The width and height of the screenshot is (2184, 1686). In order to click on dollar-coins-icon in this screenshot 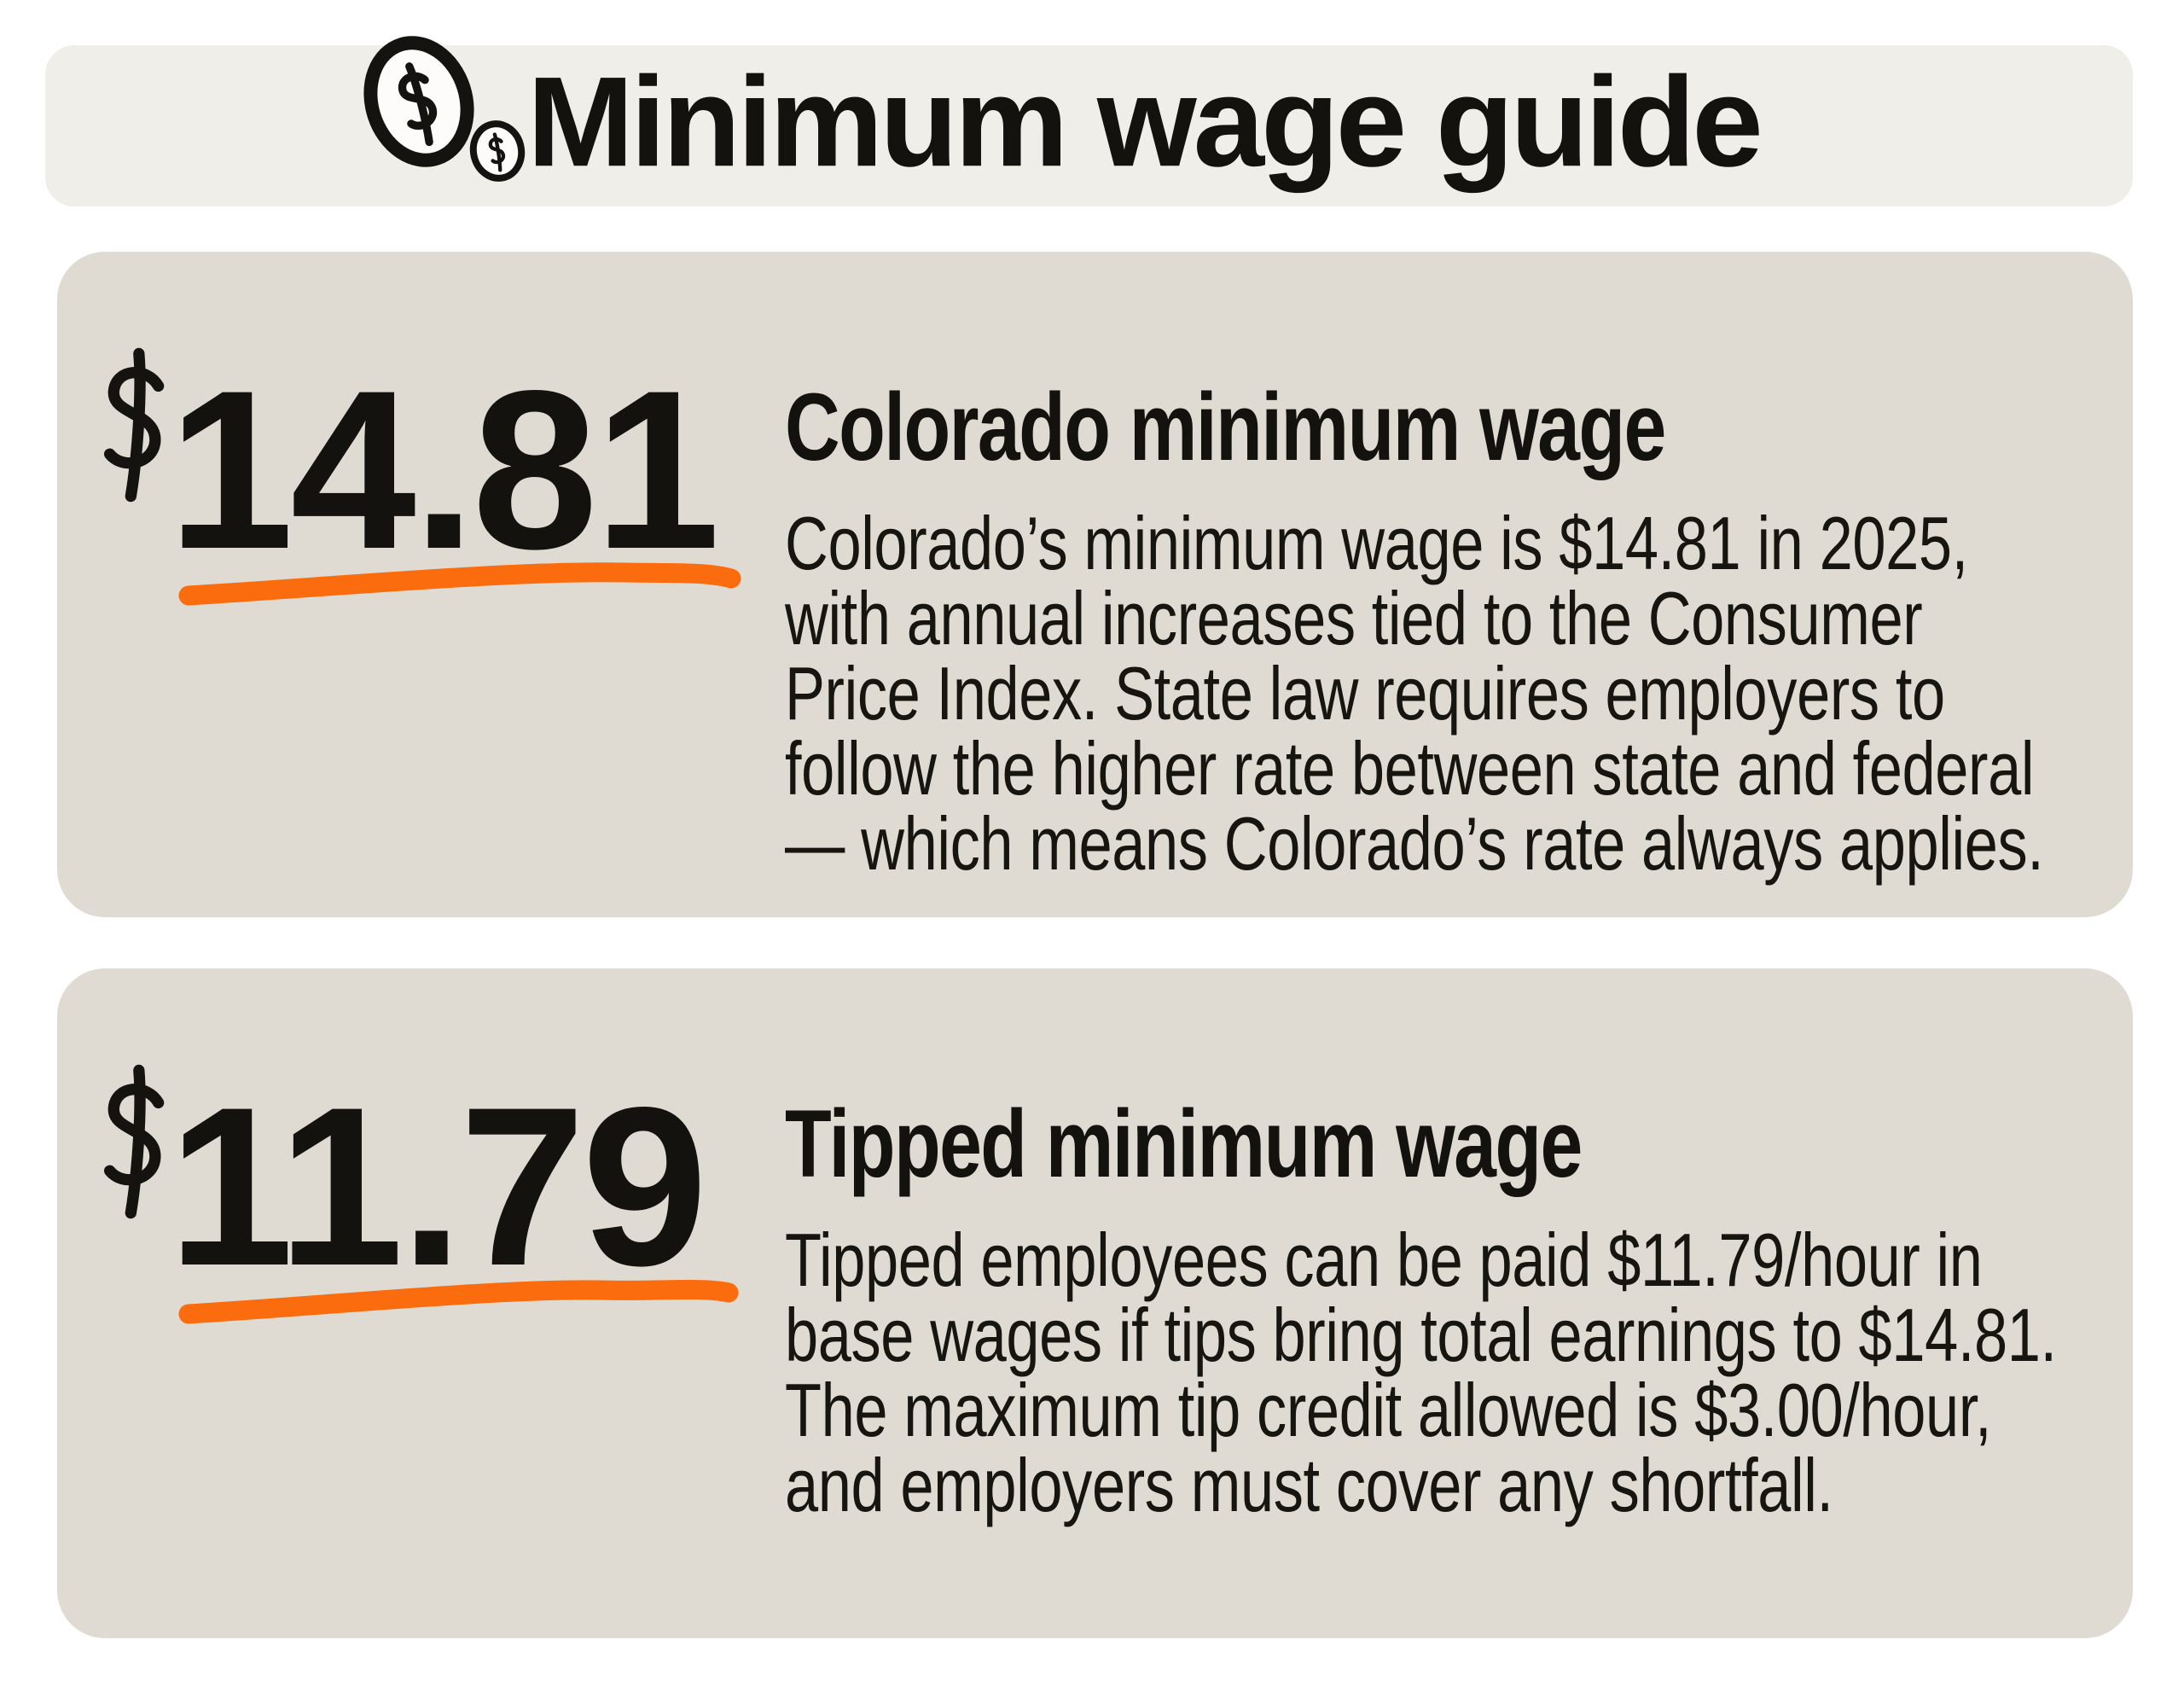, I will do `click(444, 109)`.